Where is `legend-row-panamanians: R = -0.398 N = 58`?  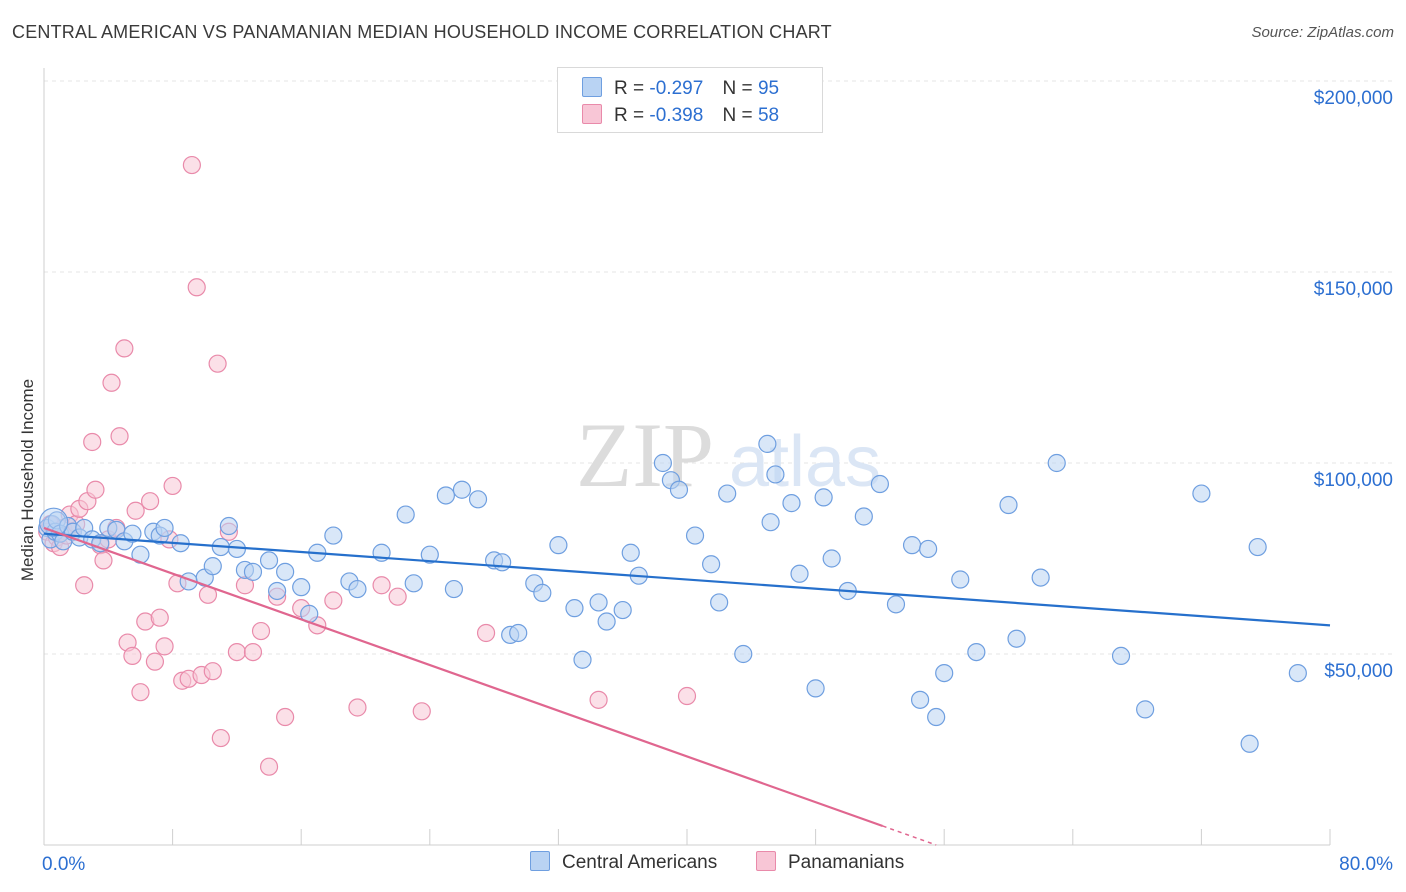 legend-row-panamanians: R = -0.398 N = 58 is located at coordinates (680, 116).